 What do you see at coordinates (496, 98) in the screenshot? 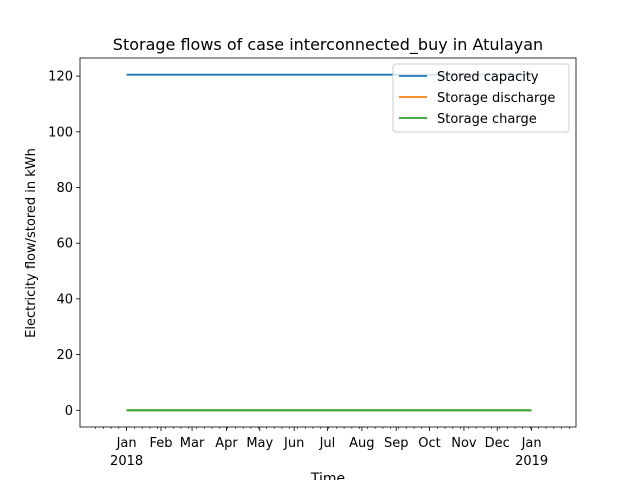
I see `legend-label: Storage discharge` at bounding box center [496, 98].